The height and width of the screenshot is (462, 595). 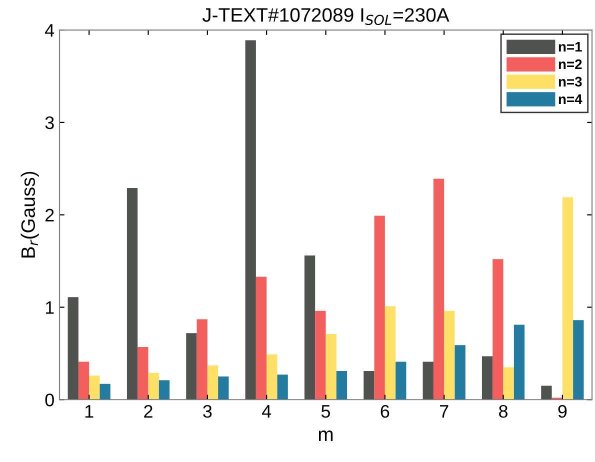 I want to click on x-tick-label: 3, so click(x=207, y=411).